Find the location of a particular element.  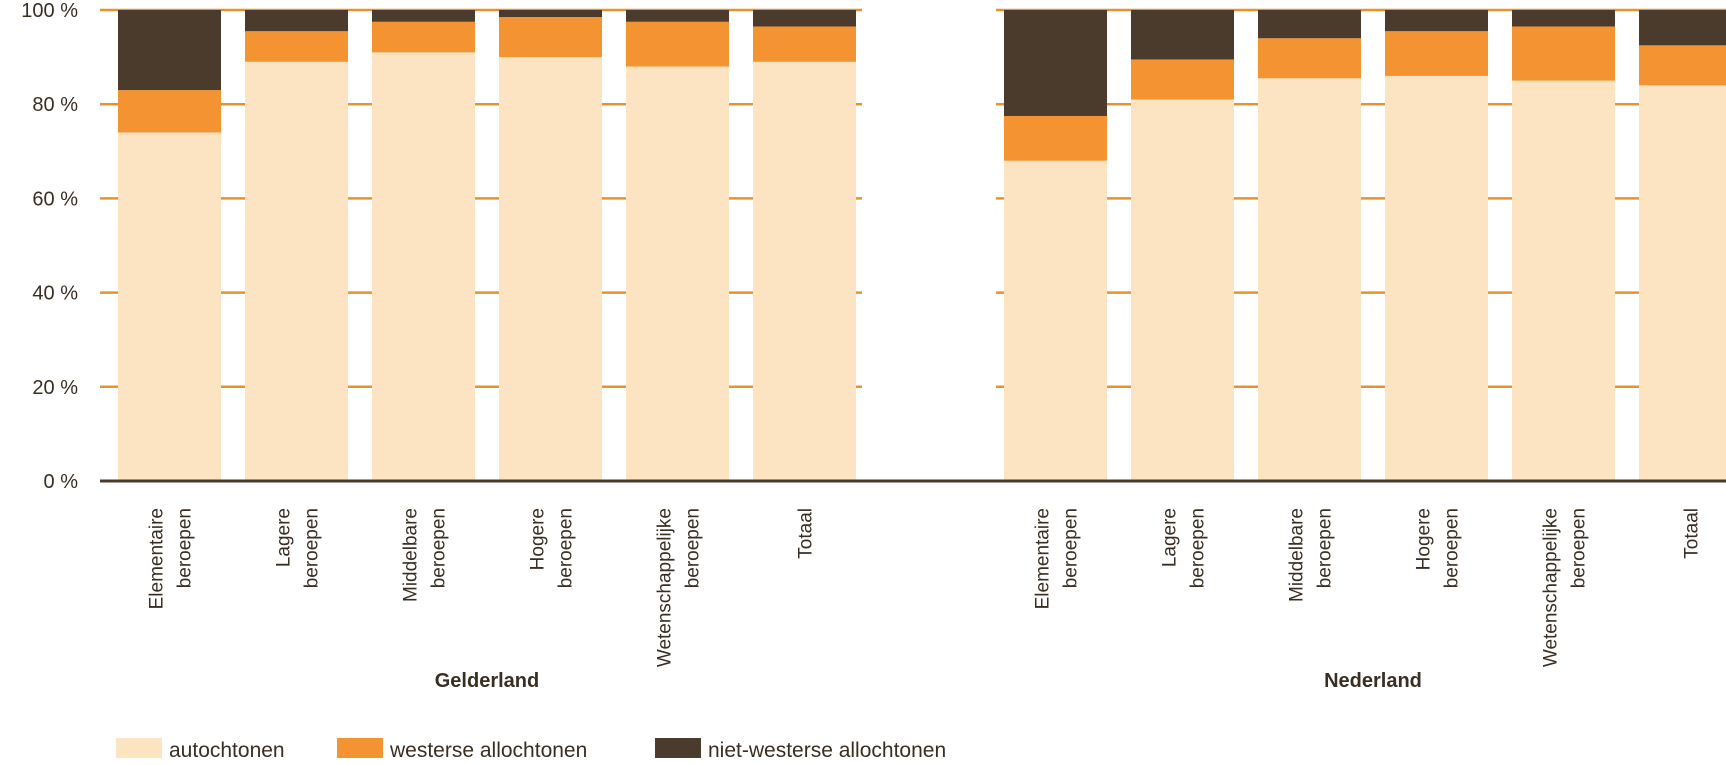

bar-nederland-4-niet-westerse-allochtonen is located at coordinates (1436, 21).